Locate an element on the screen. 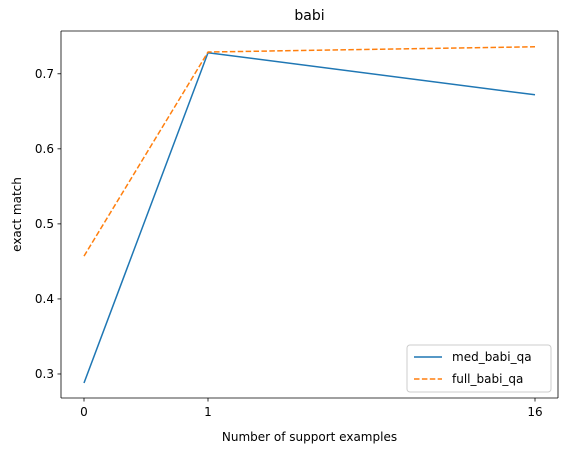  y-tick-label: 0.4 is located at coordinates (44, 299).